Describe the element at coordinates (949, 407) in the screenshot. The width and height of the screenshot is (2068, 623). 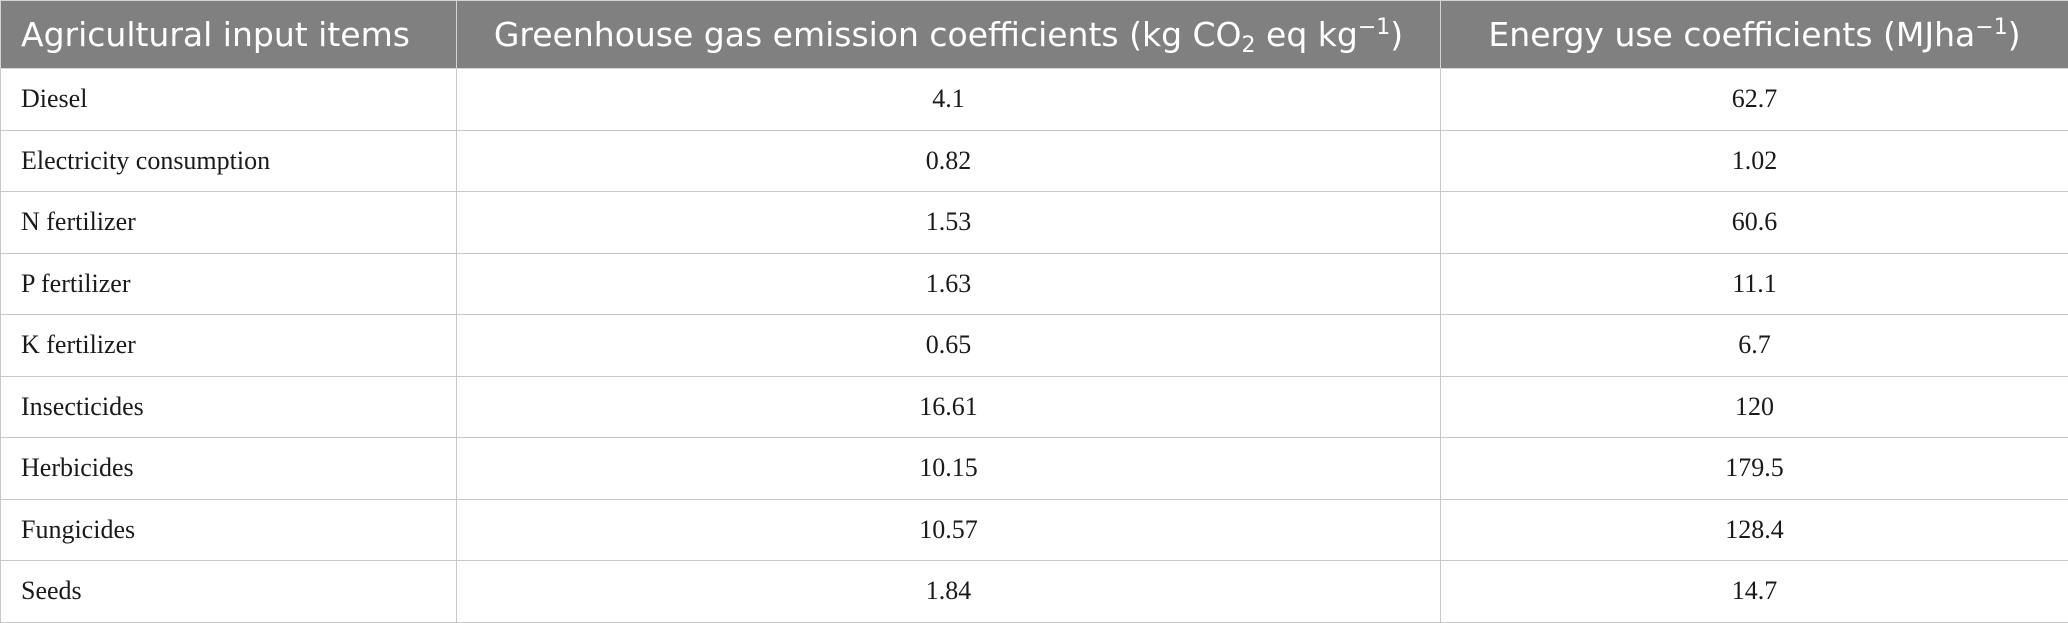
I see `row-ghg-cell: 16.61` at that location.